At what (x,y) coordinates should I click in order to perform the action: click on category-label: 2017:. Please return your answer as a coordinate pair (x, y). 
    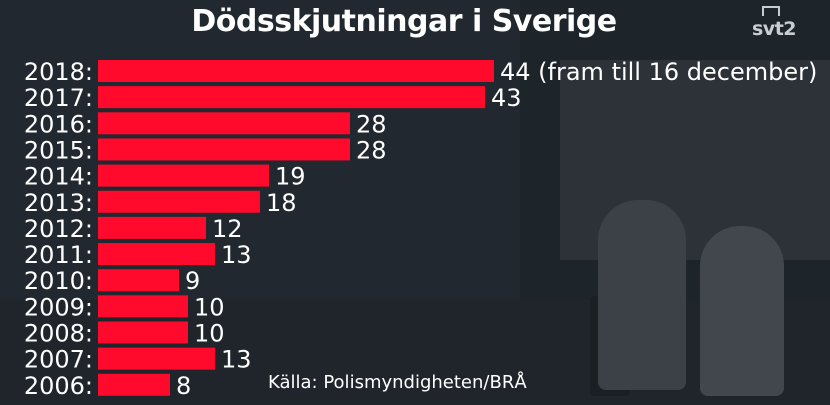
    Looking at the image, I should click on (58, 98).